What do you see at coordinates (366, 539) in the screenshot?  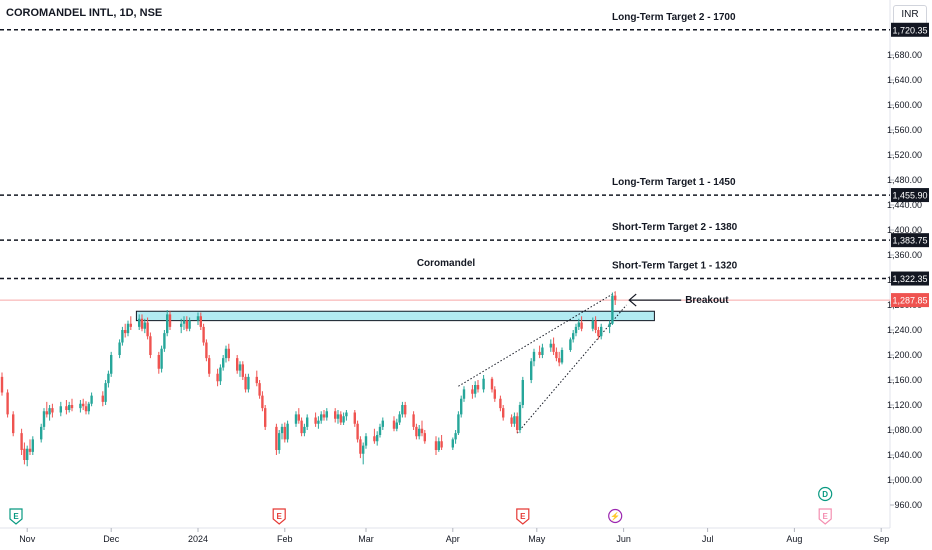 I see `x-tick-label: Mar` at bounding box center [366, 539].